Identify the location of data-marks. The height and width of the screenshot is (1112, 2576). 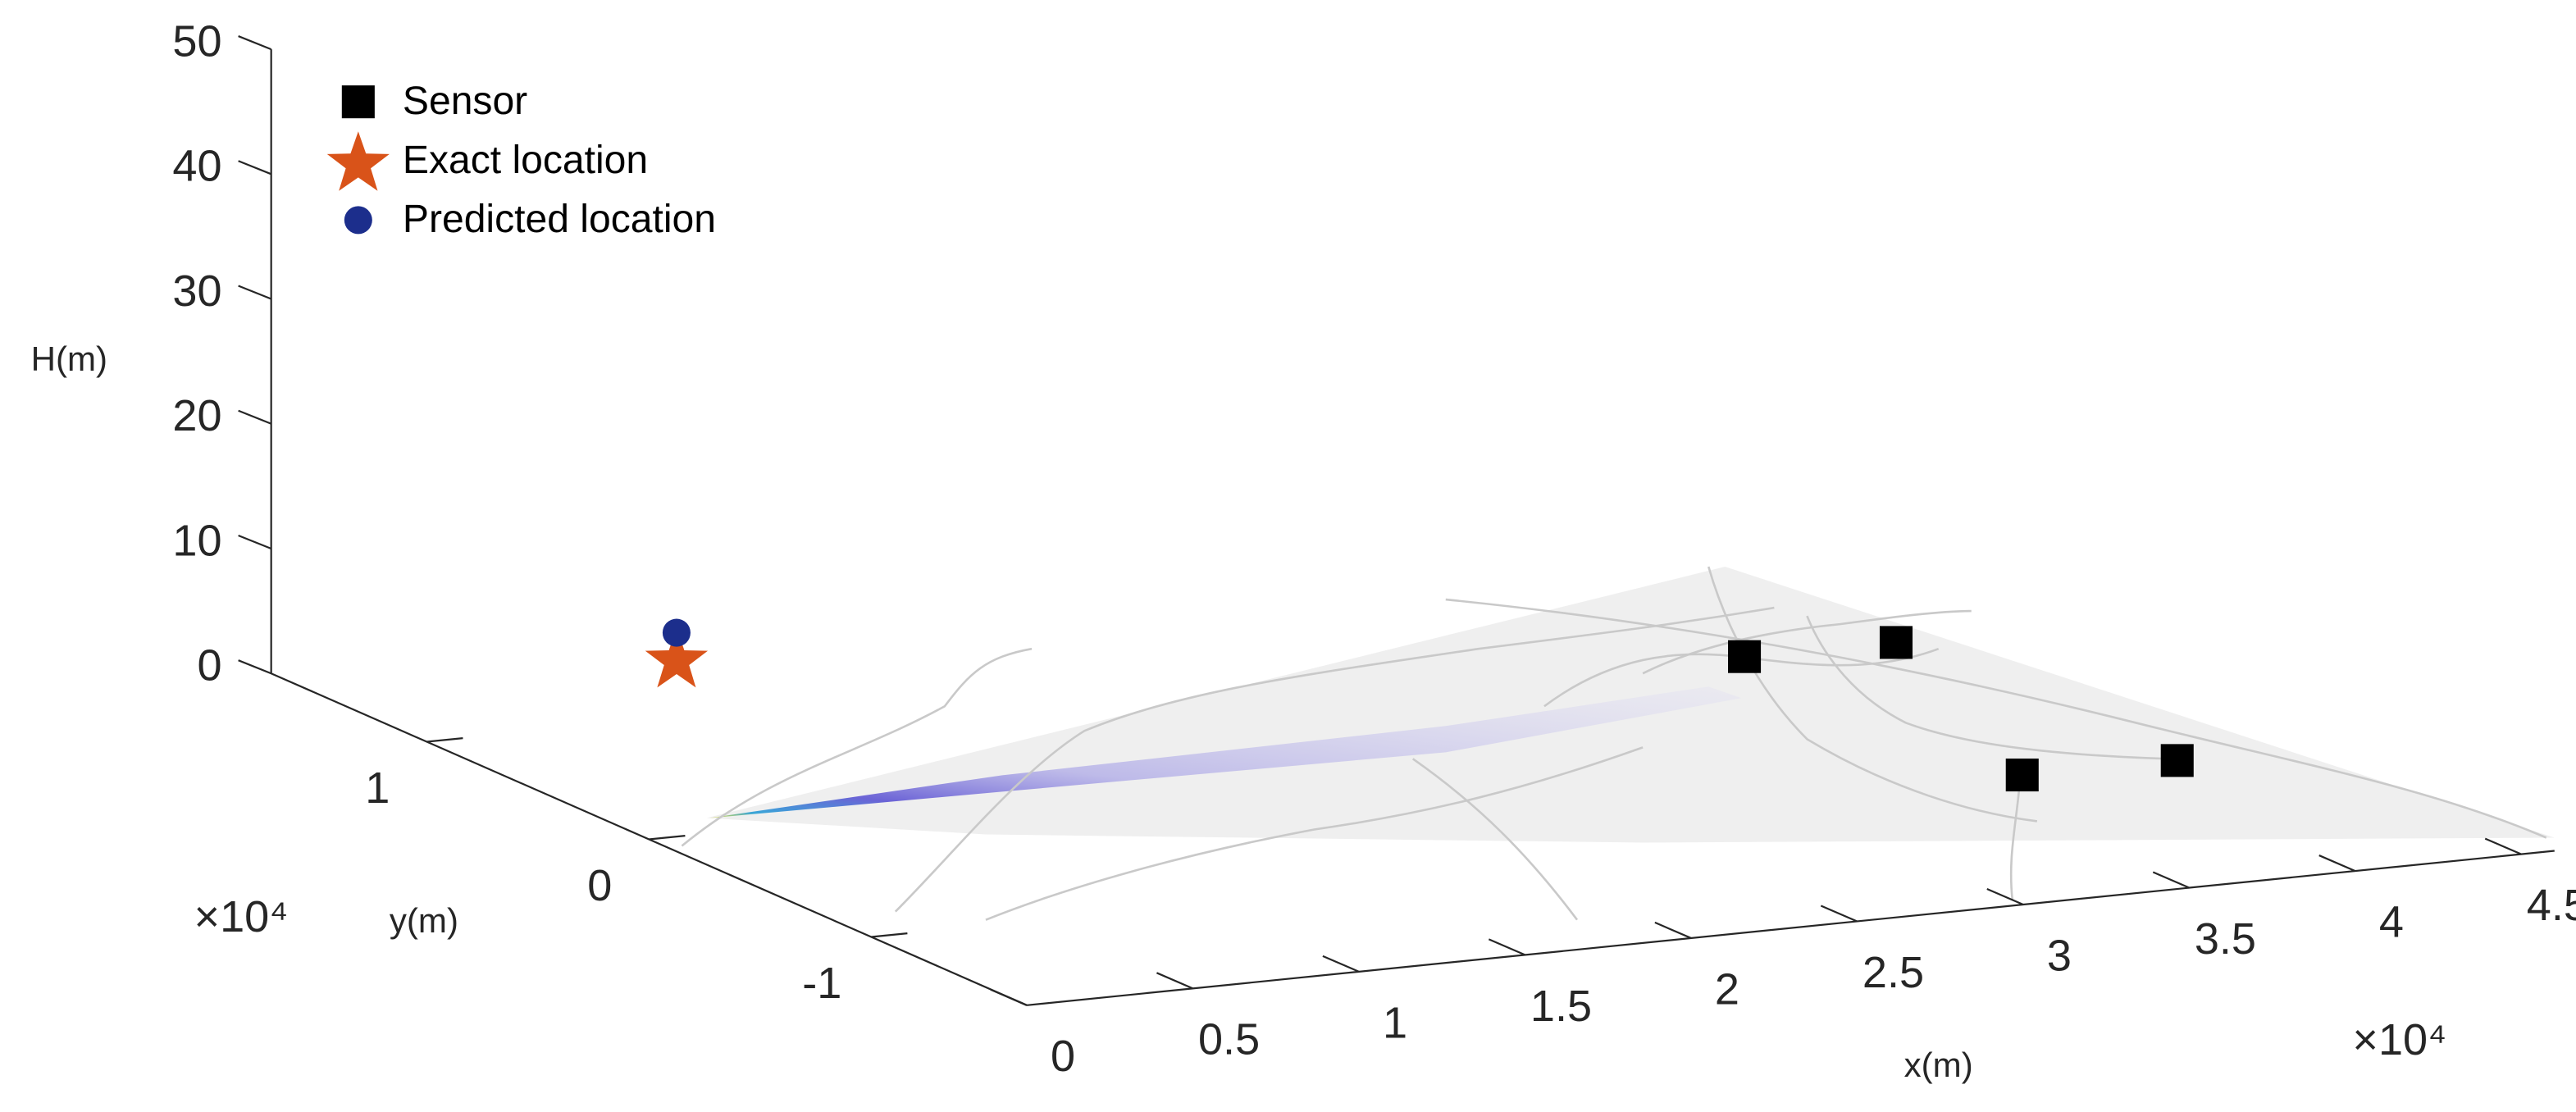
(1419, 705).